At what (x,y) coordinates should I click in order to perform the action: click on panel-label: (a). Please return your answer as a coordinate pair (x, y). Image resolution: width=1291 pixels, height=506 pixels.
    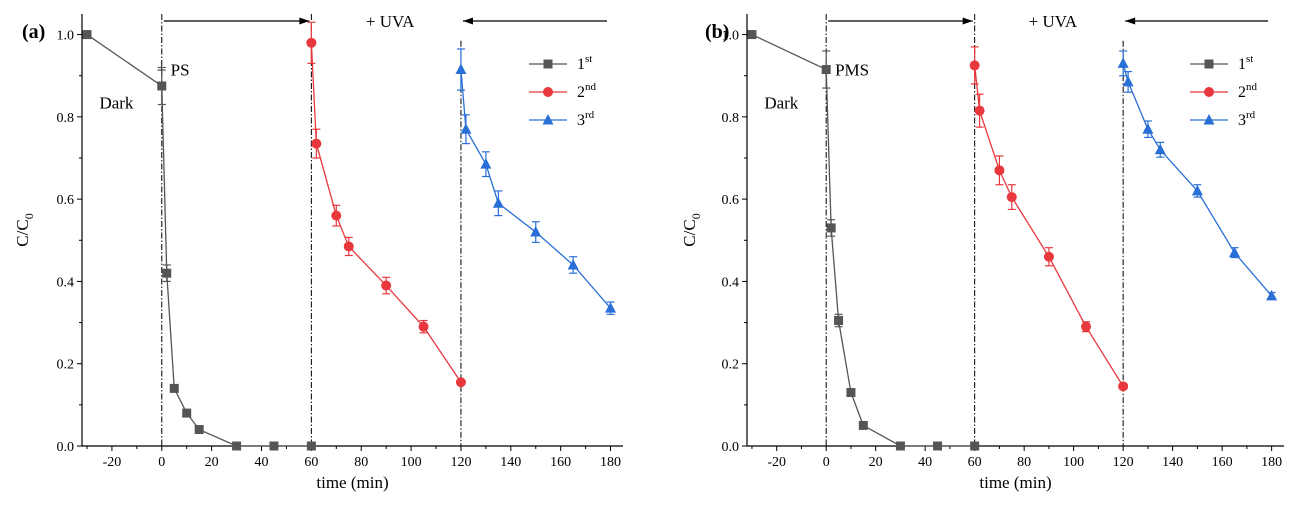
    Looking at the image, I should click on (33, 32).